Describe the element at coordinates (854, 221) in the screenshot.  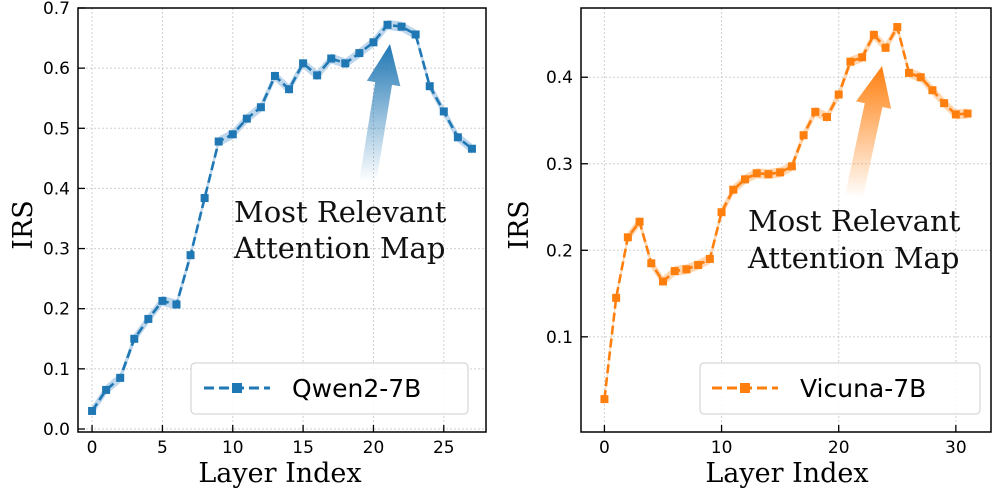
I see `annotation-line-1: Most Relevant` at that location.